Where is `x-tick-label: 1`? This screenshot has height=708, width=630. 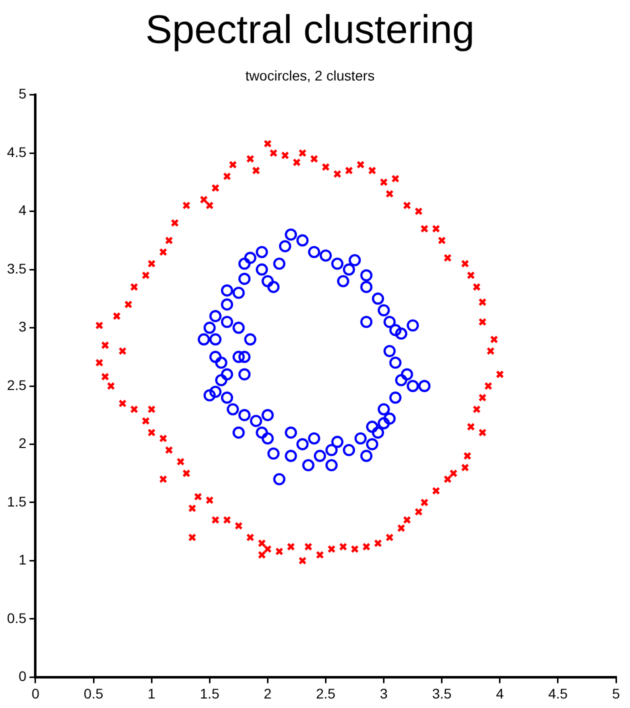
x-tick-label: 1 is located at coordinates (152, 693).